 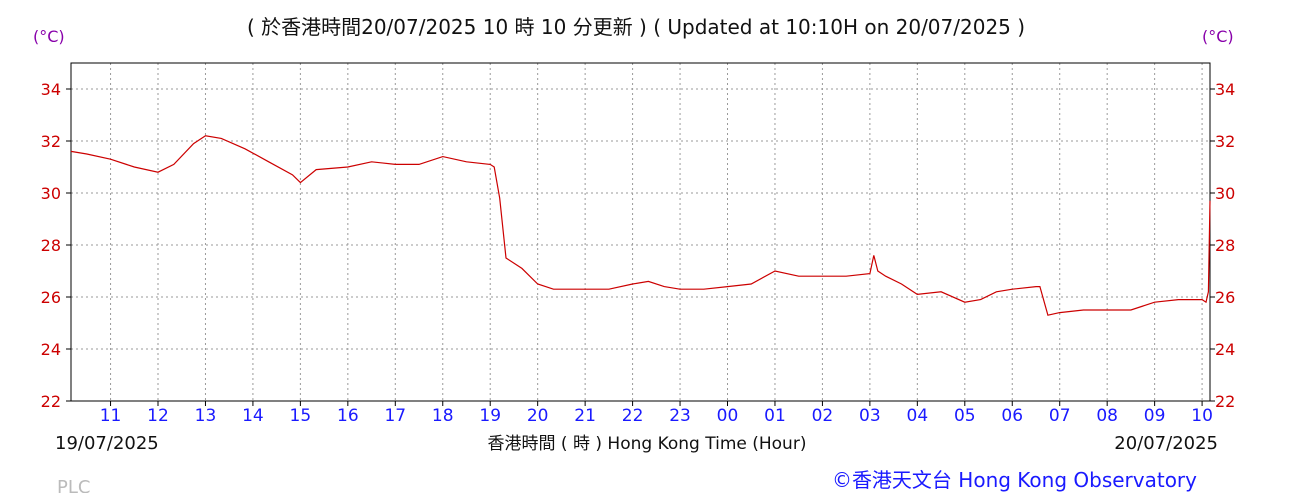 I want to click on y-tick-label-right: 32, so click(x=1225, y=141).